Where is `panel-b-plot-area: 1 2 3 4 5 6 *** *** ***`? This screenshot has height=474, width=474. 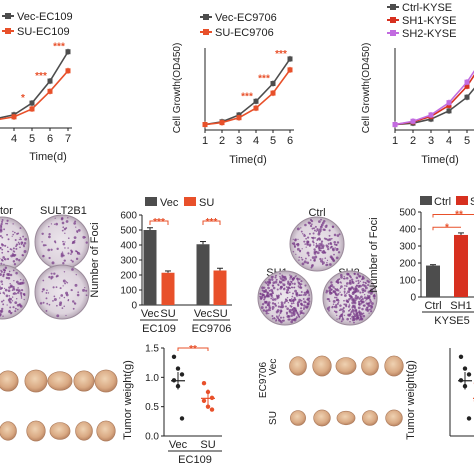 panel-b-plot-area: 1 2 3 4 5 6 *** *** *** is located at coordinates (248, 97).